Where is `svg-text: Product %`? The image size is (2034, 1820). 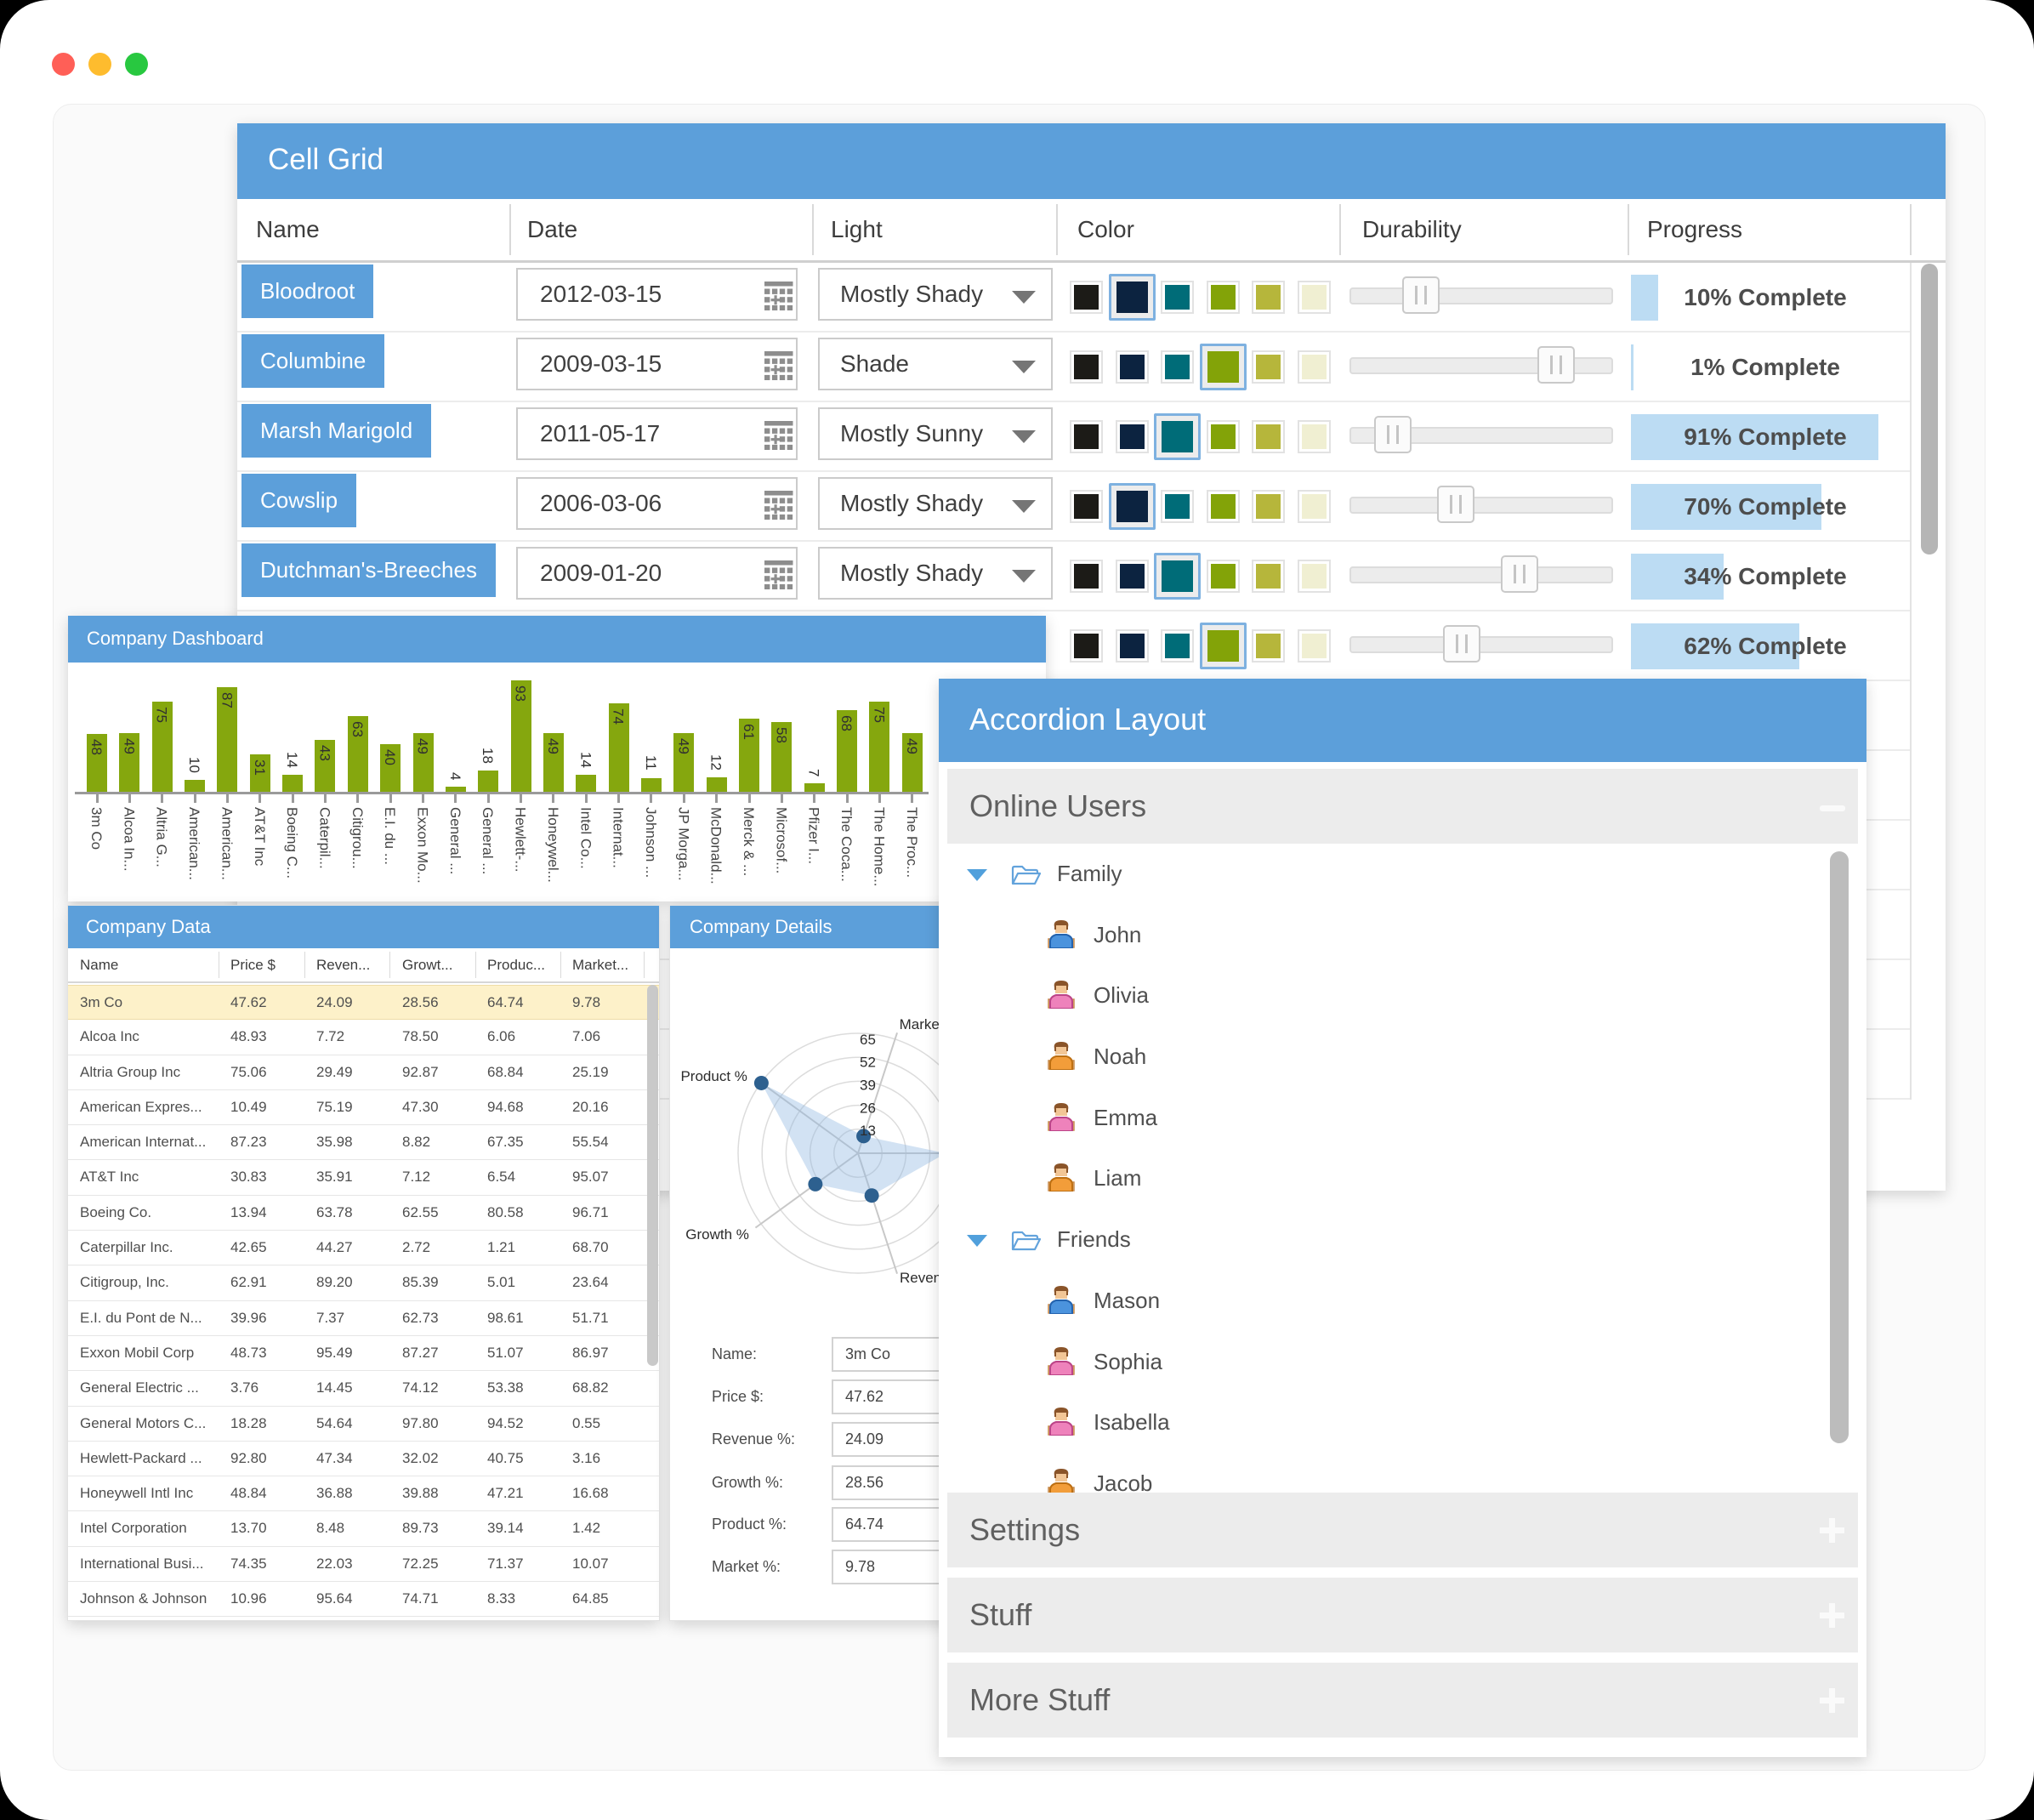
svg-text: Product % is located at coordinates (714, 1076).